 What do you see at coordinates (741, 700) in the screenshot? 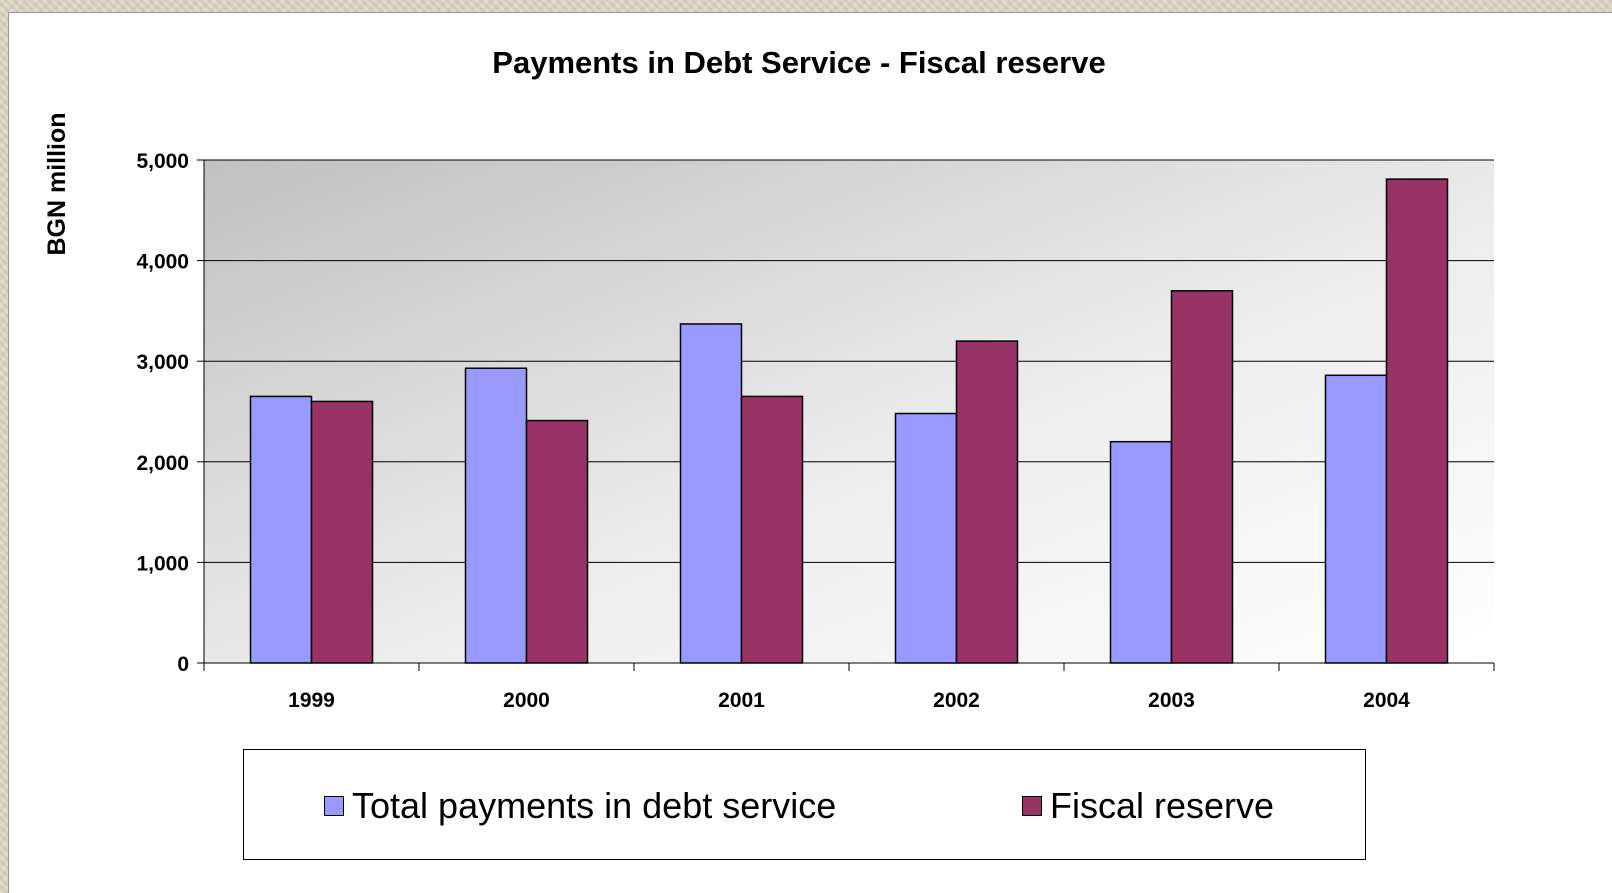
I see `x-tick-label: 2001` at bounding box center [741, 700].